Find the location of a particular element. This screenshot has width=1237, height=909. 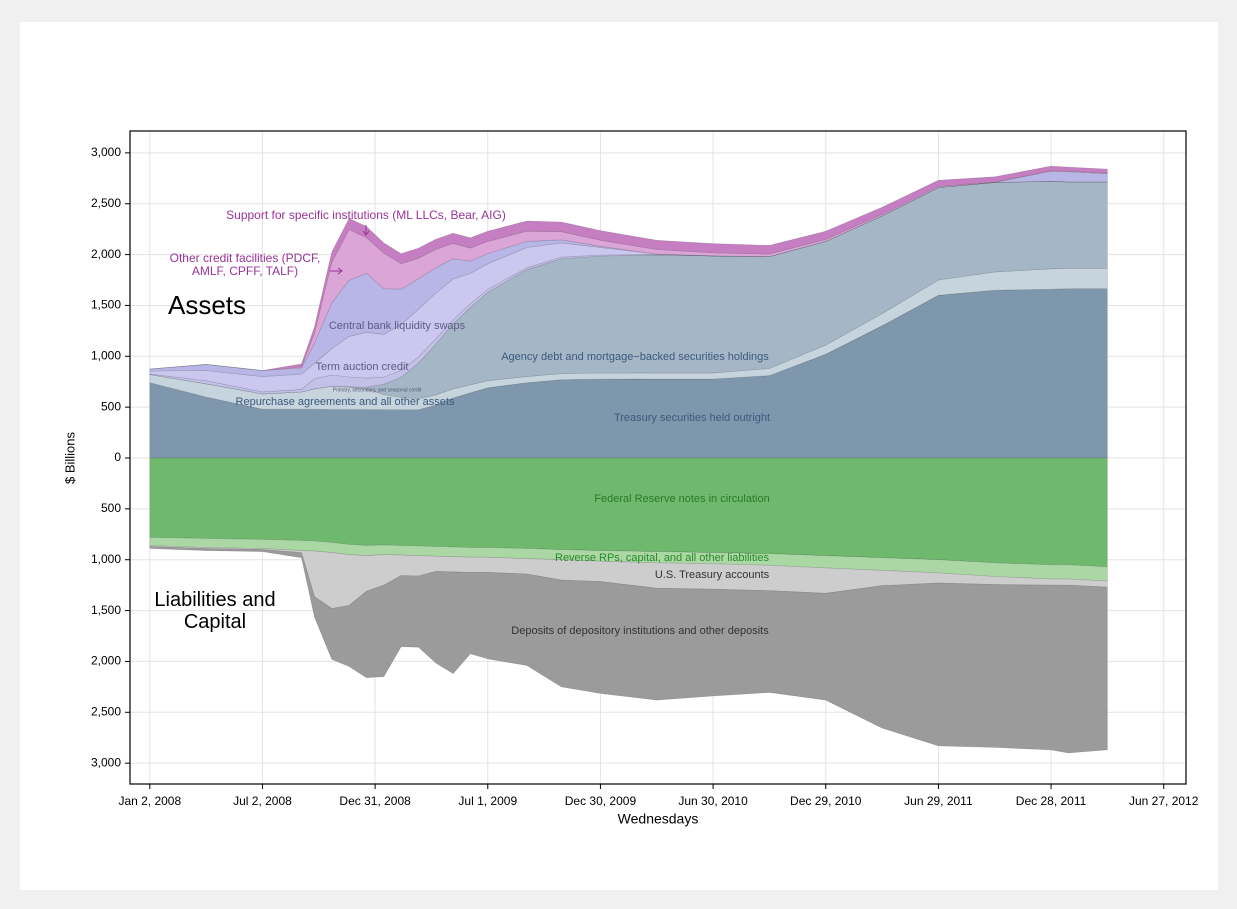

series-label: Primary, secondary, and seasonal credit is located at coordinates (377, 390).